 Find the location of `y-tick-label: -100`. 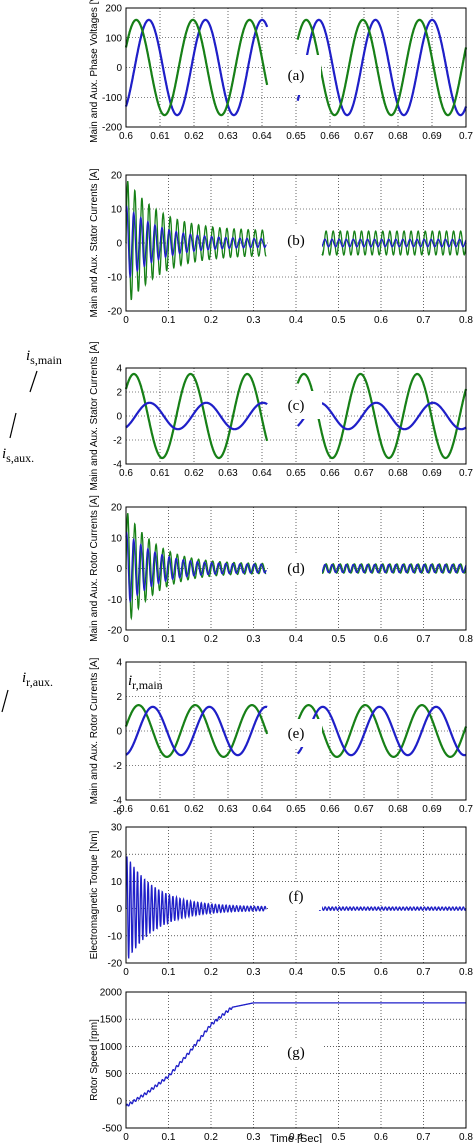

y-tick-label: -100 is located at coordinates (112, 98).